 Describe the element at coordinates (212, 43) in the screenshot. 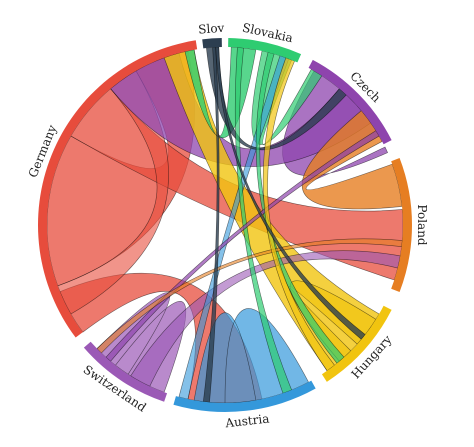

I see `group-arc-slov` at that location.